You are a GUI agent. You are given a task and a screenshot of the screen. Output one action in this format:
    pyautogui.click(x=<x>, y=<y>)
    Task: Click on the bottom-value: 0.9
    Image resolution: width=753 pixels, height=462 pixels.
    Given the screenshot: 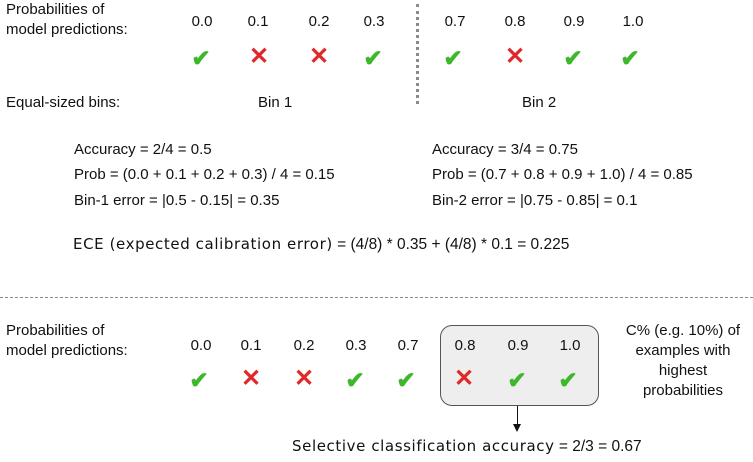 What is the action you would take?
    pyautogui.click(x=518, y=345)
    